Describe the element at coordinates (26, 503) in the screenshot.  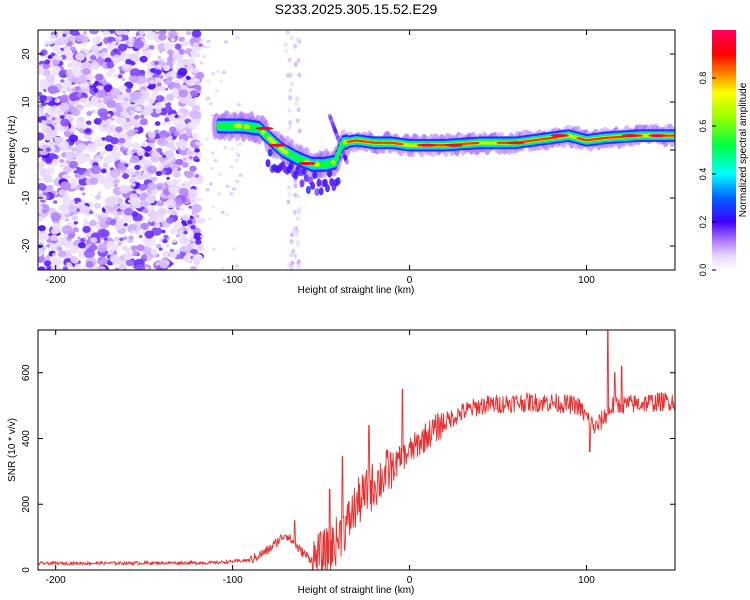
I see `snr-ytick-label: 200` at that location.